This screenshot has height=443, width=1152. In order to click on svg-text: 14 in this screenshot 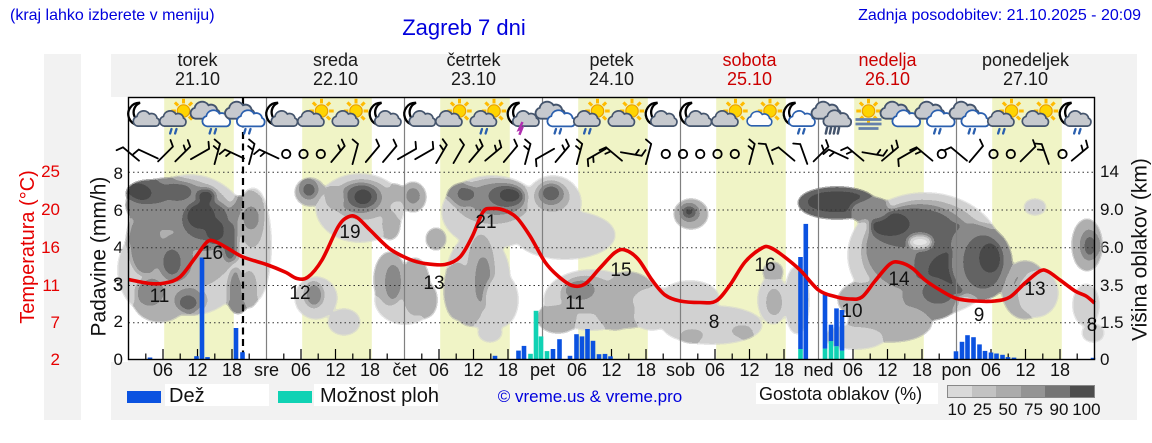, I will do `click(899, 279)`.